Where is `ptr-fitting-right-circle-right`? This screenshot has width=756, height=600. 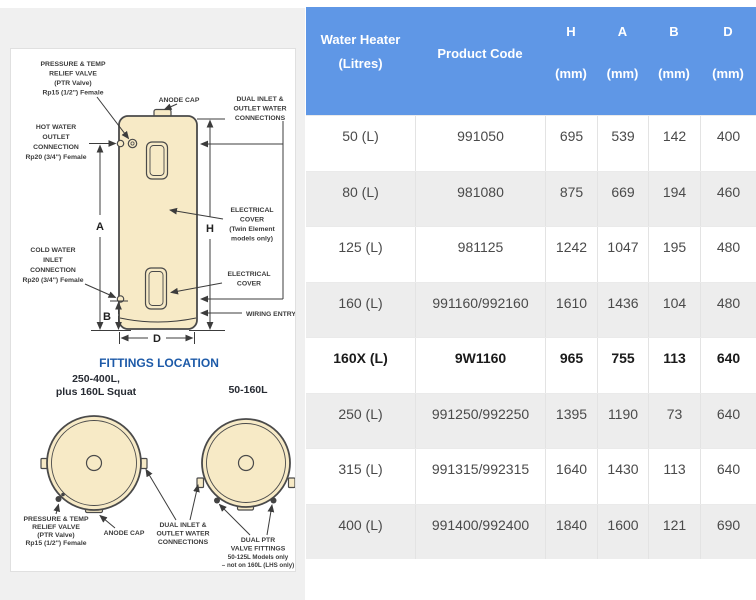 ptr-fitting-right-circle-right is located at coordinates (273, 500).